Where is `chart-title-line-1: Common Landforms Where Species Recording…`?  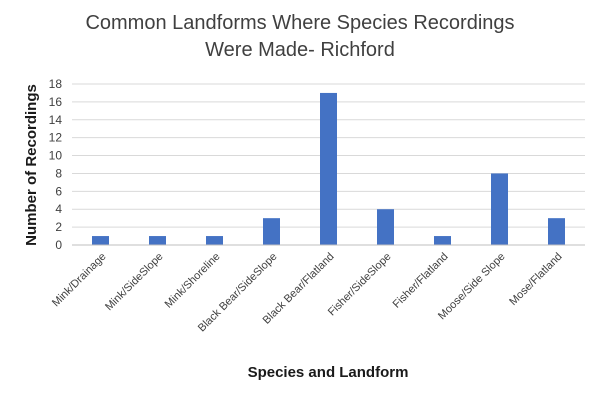 chart-title-line-1: Common Landforms Where Species Recording… is located at coordinates (299, 23).